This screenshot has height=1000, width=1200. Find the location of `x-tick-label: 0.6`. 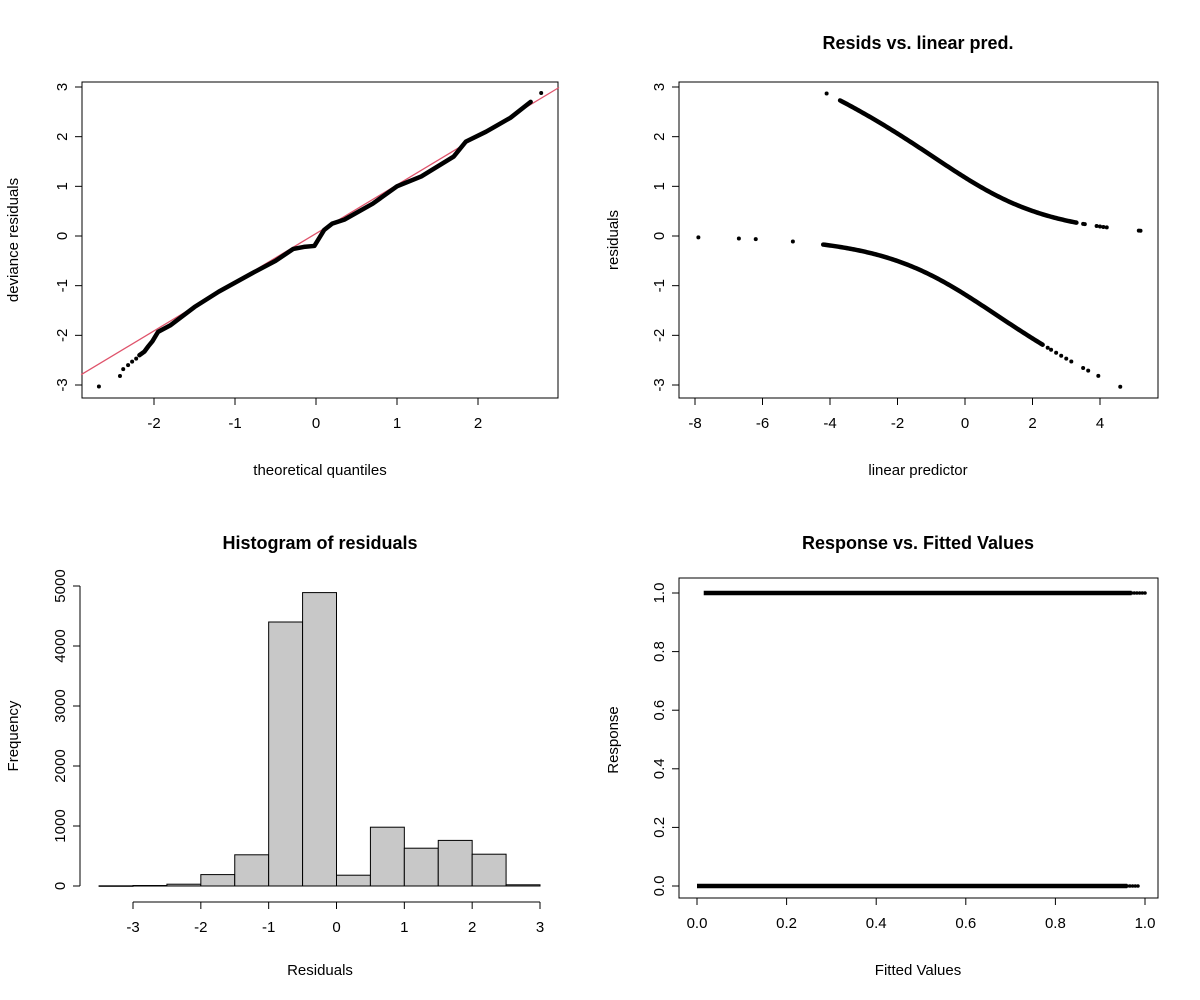

x-tick-label: 0.6 is located at coordinates (965, 923).